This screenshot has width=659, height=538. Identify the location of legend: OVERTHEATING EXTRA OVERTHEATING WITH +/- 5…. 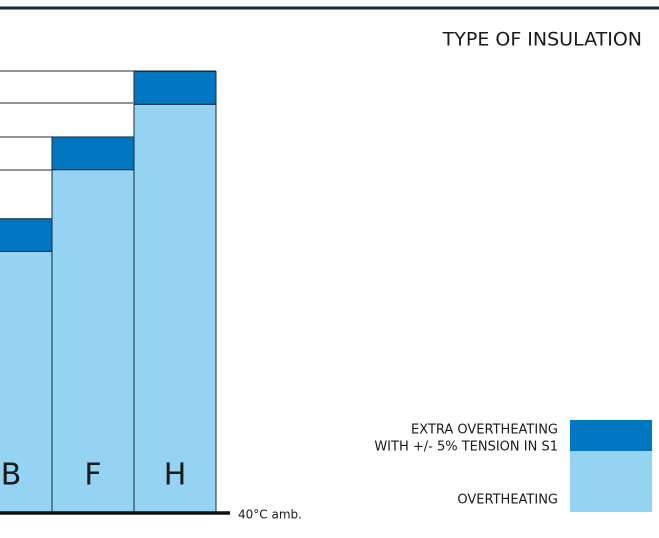
(513, 466).